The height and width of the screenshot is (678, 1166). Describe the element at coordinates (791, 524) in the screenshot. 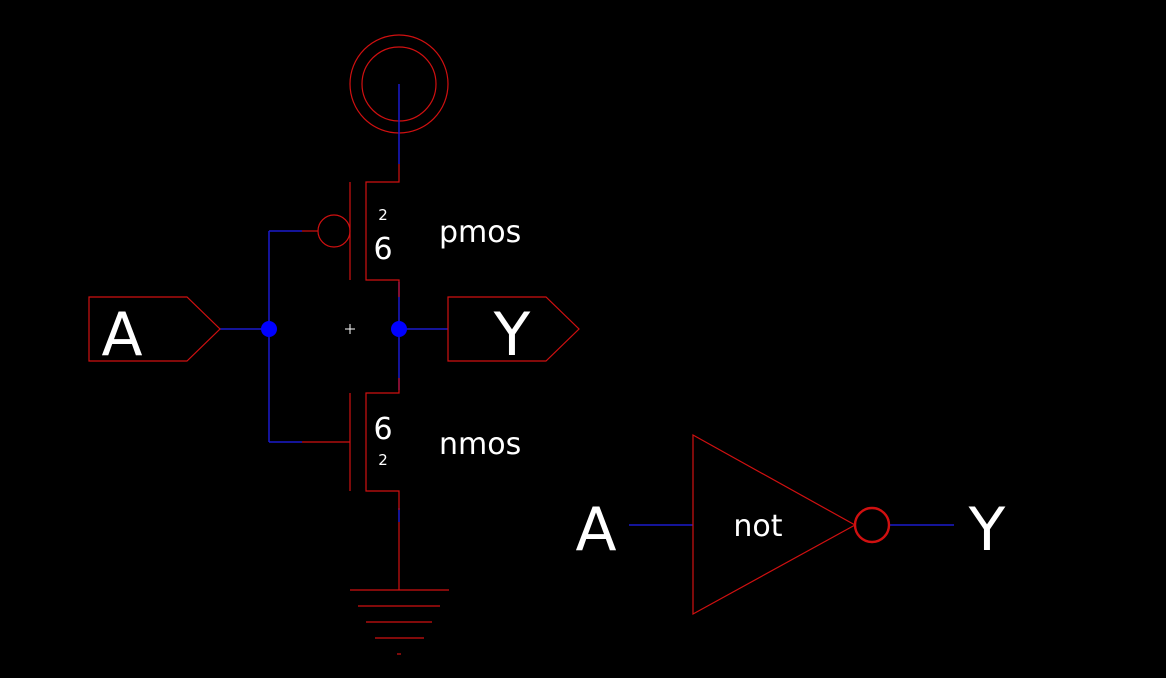

I see `not-gate-symbol` at that location.